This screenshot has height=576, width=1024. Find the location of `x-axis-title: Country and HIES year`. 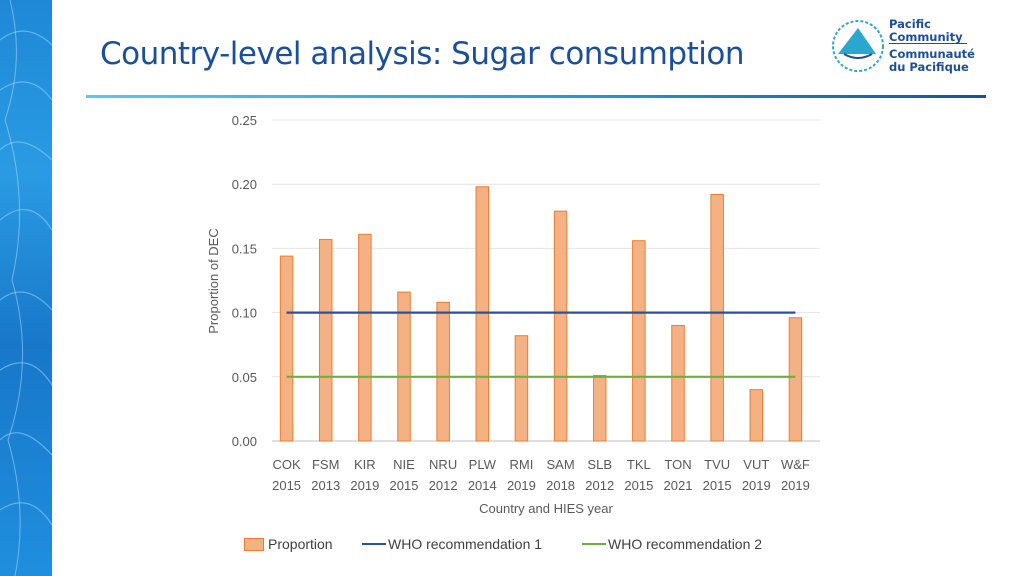

x-axis-title: Country and HIES year is located at coordinates (546, 508).